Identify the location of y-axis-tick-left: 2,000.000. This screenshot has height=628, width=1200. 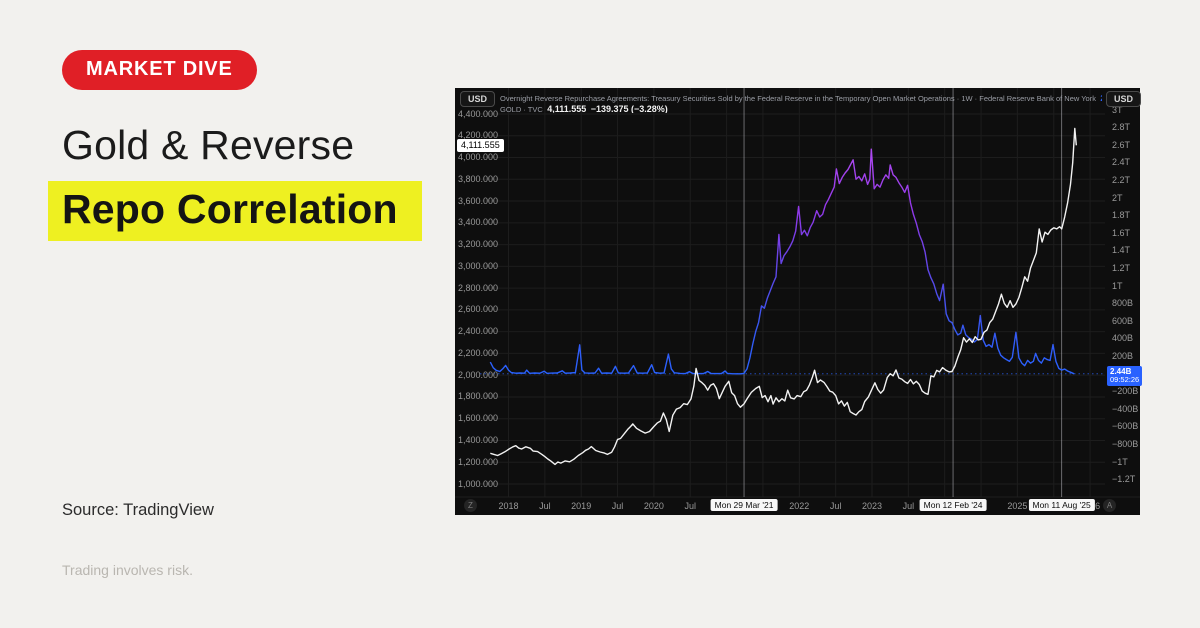
(478, 374).